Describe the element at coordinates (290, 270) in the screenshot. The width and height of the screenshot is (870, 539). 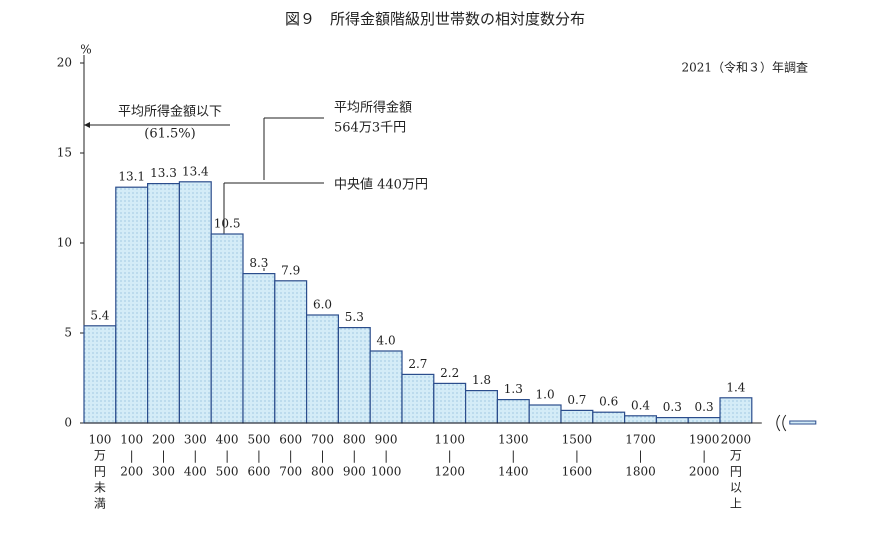
I see `value-label: 7.9` at that location.